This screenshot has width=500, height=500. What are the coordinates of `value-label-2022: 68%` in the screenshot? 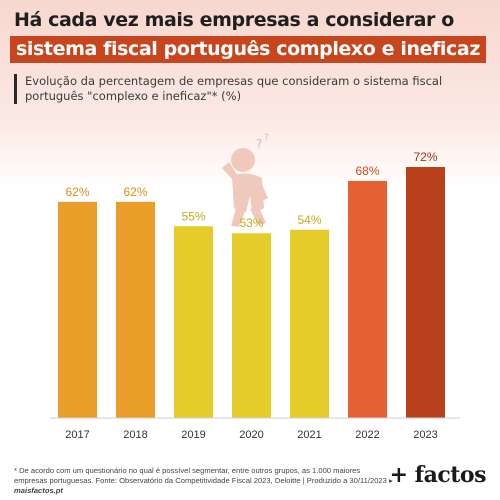 It's located at (367, 171).